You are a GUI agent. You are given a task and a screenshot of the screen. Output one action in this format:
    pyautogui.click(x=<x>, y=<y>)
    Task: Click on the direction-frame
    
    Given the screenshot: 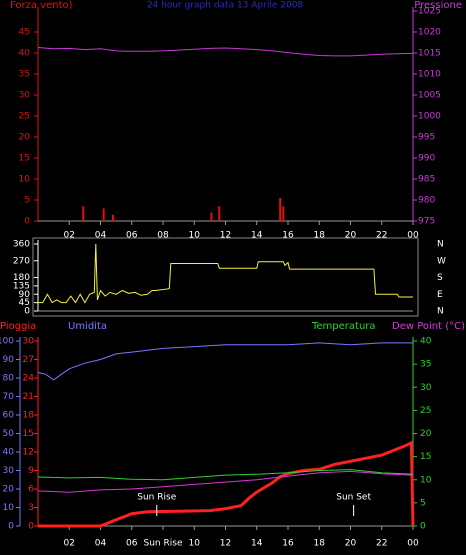 What is the action you would take?
    pyautogui.click(x=225, y=277)
    